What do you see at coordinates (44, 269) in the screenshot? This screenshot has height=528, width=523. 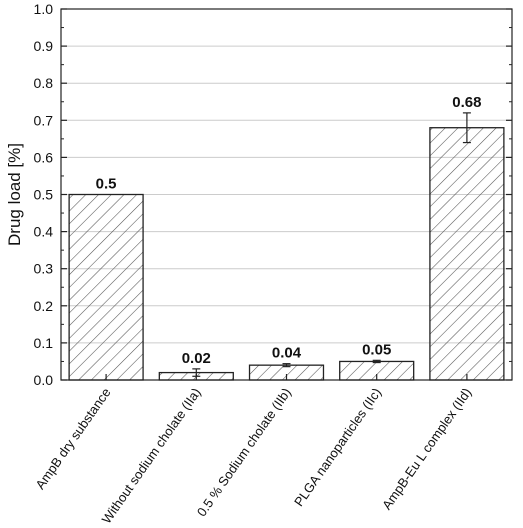 I see `y-tick-label: 0.3` at bounding box center [44, 269].